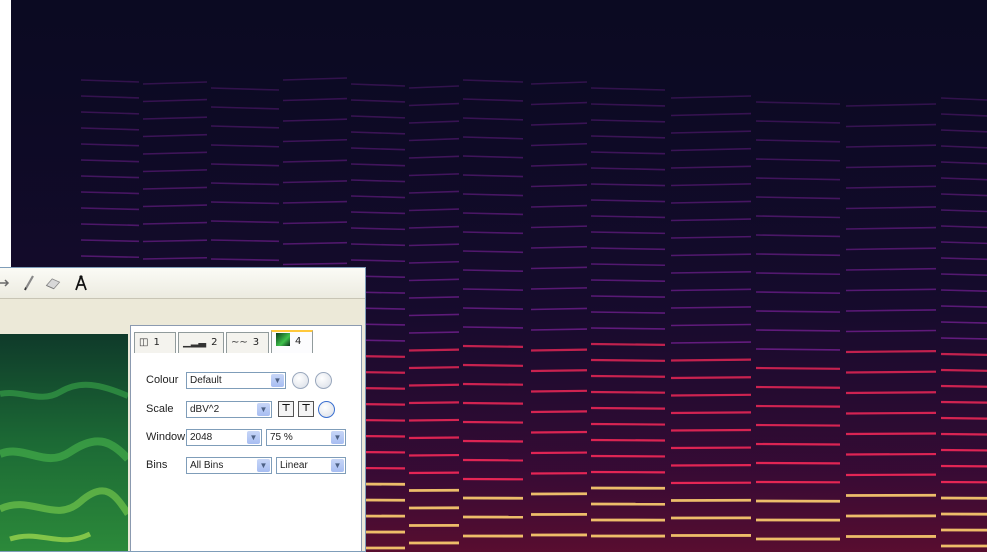 The width and height of the screenshot is (987, 552). Describe the element at coordinates (323, 380) in the screenshot. I see `colour-gain-knob` at that location.